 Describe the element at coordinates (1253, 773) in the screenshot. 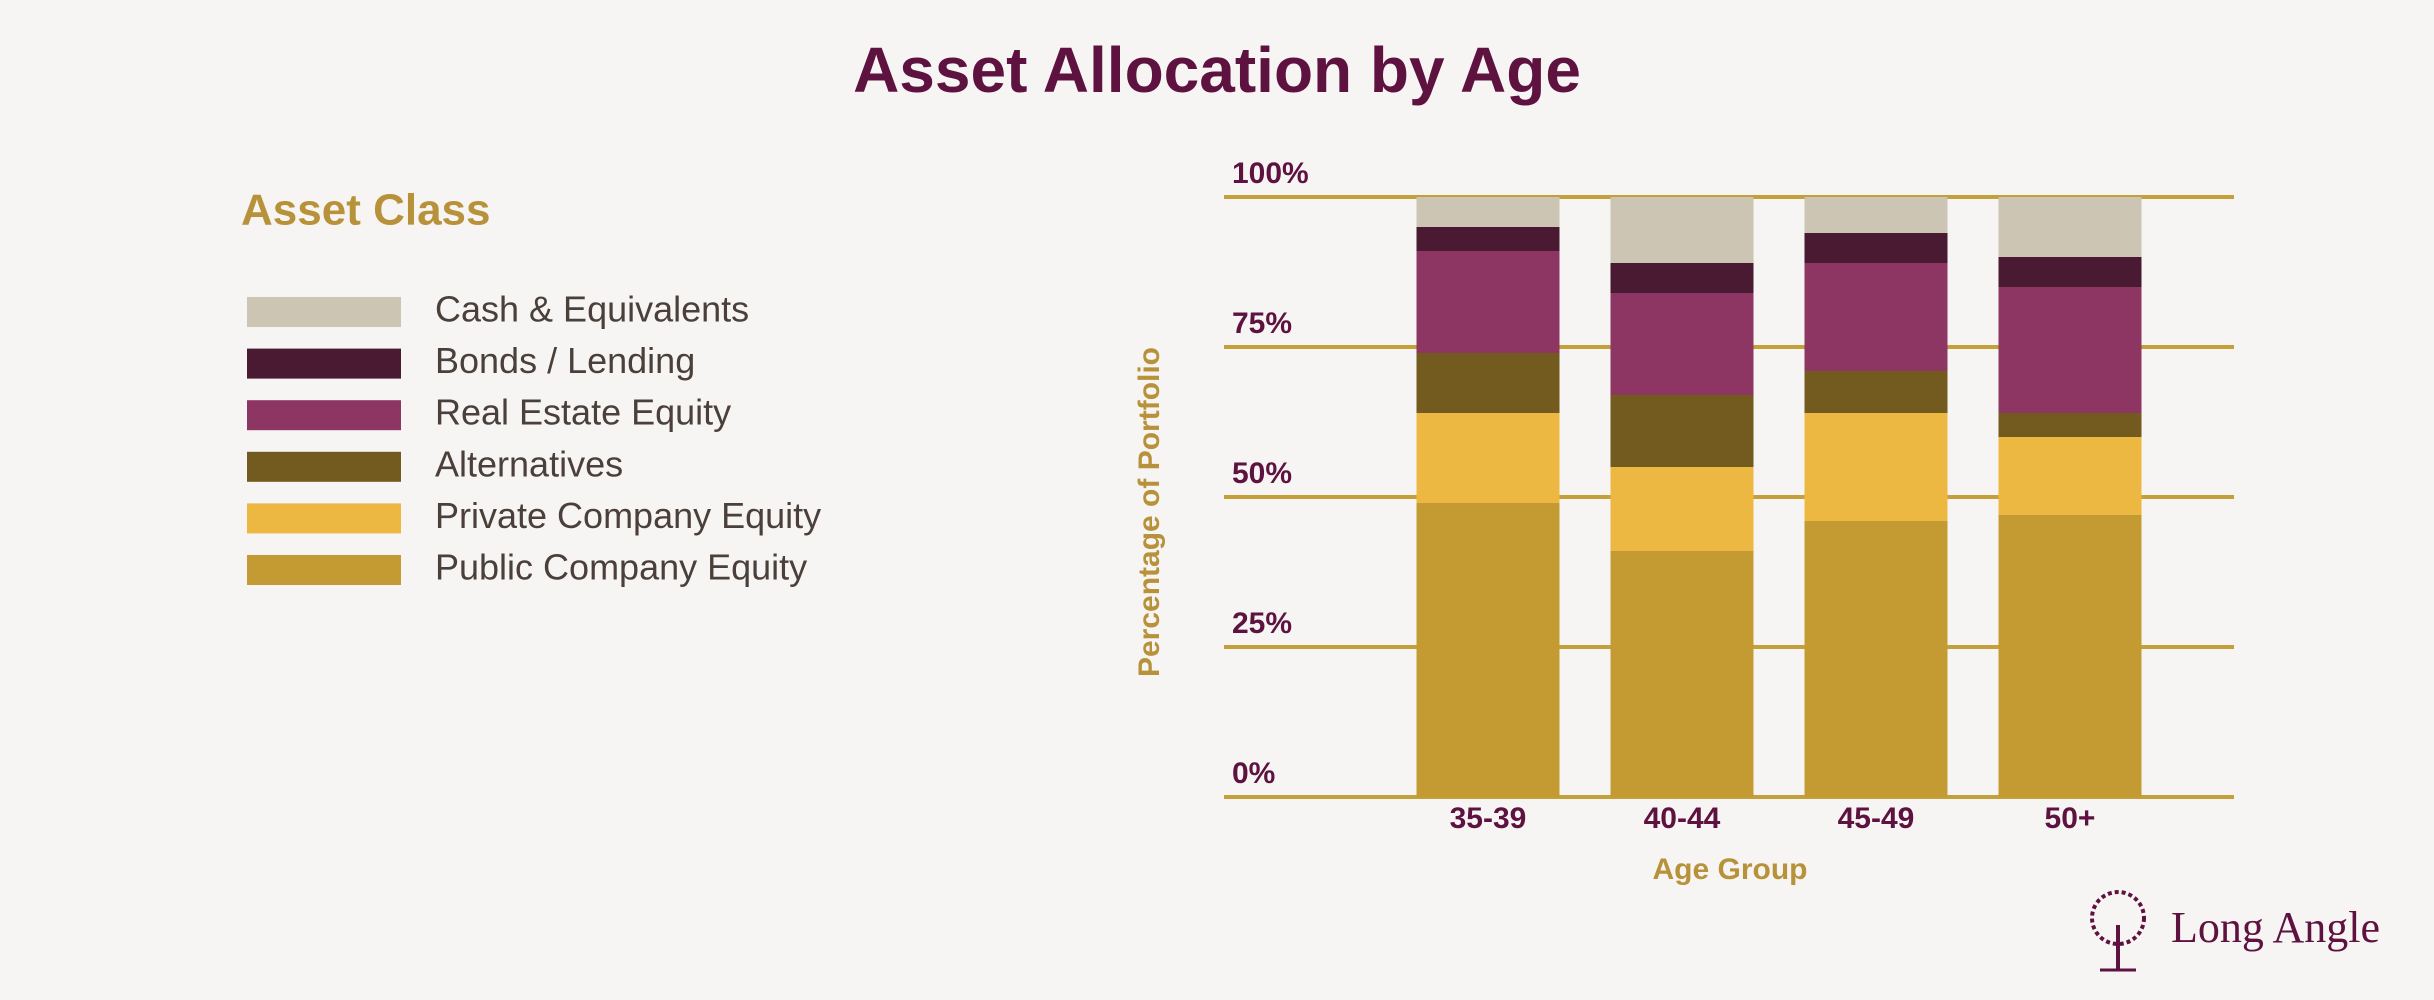

I see `y-tick-label: 0%` at that location.